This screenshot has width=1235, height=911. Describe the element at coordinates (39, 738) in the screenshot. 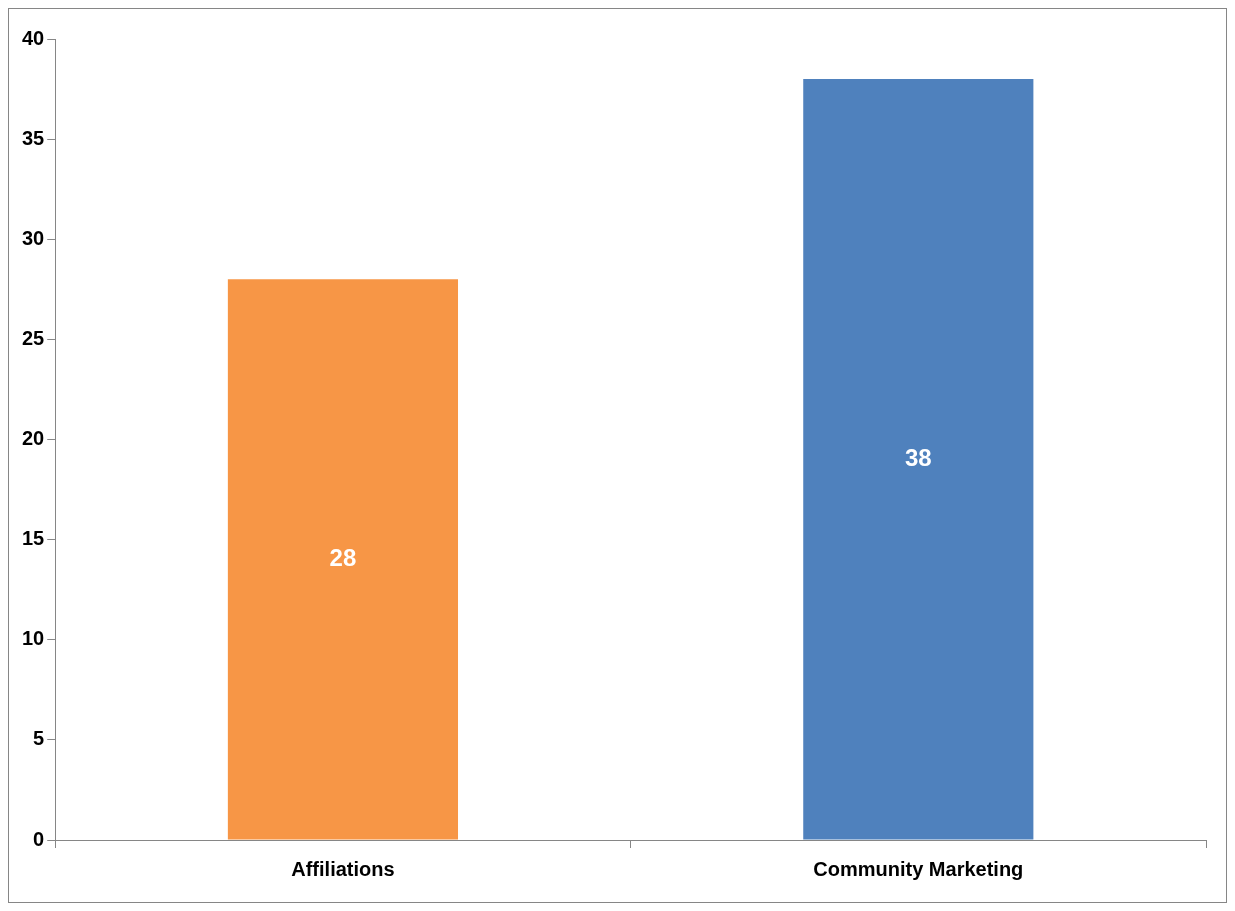

I see `y-tick-label: 5` at that location.